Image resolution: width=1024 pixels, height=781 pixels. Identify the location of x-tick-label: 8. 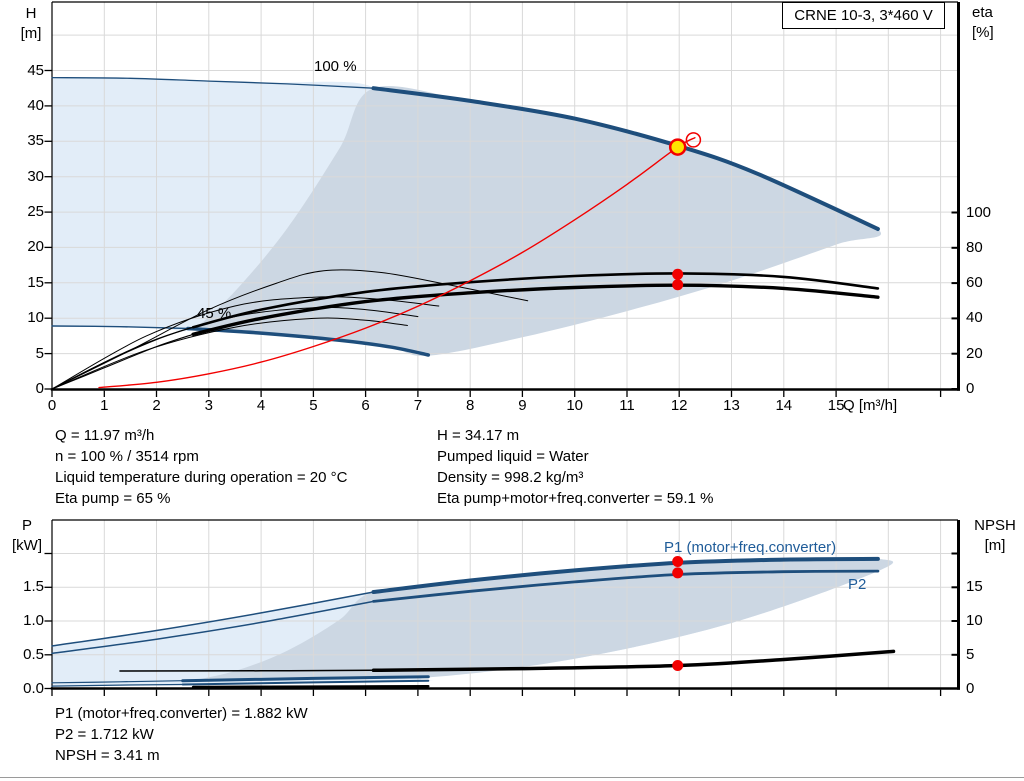
(470, 405).